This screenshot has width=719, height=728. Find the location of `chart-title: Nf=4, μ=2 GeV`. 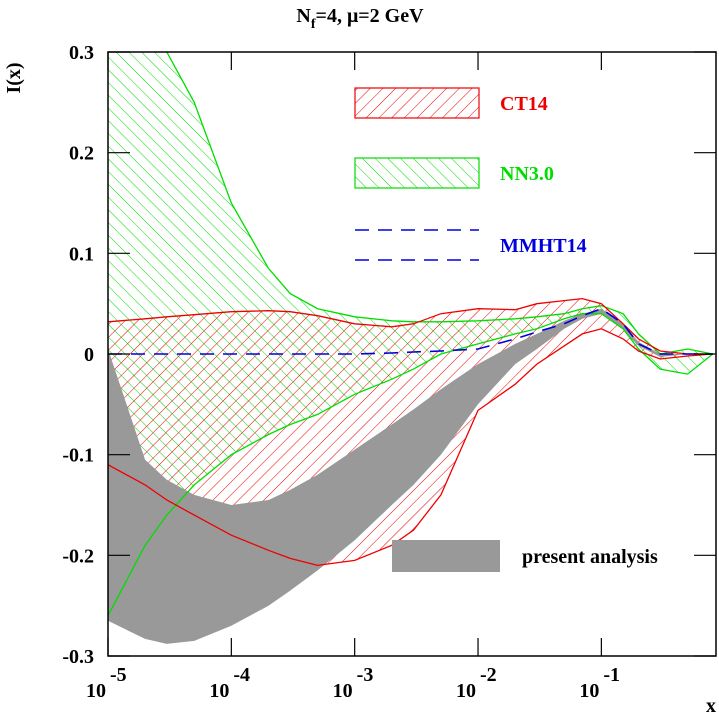

chart-title: Nf=4, μ=2 GeV is located at coordinates (360, 18).